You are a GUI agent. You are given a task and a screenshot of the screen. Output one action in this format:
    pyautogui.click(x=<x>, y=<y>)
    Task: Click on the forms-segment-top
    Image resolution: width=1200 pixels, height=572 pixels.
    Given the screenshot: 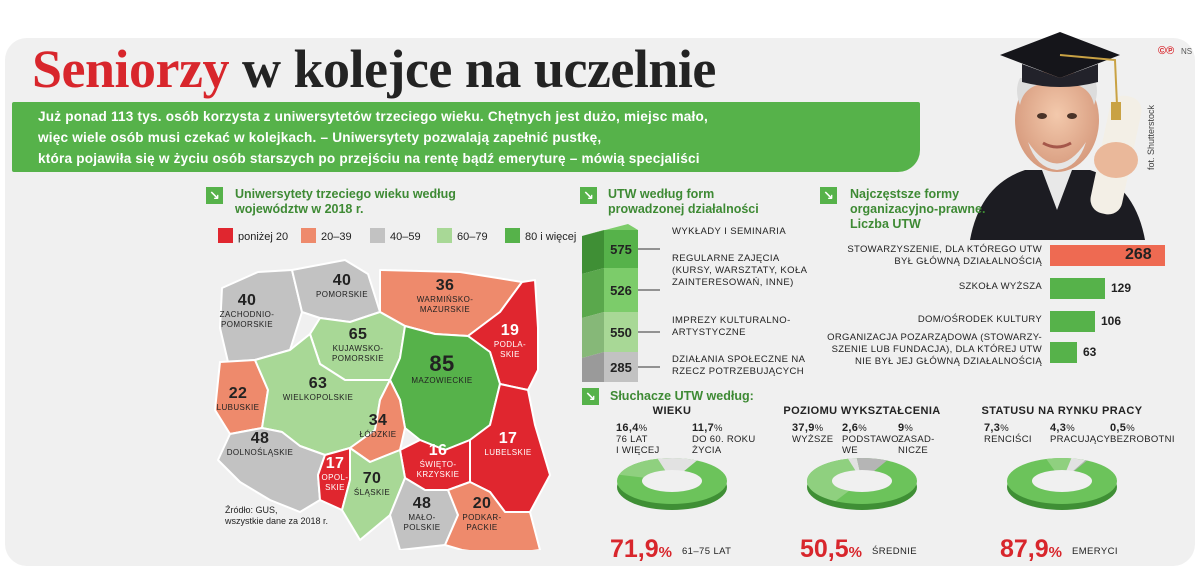 What is the action you would take?
    pyautogui.click(x=610, y=230)
    